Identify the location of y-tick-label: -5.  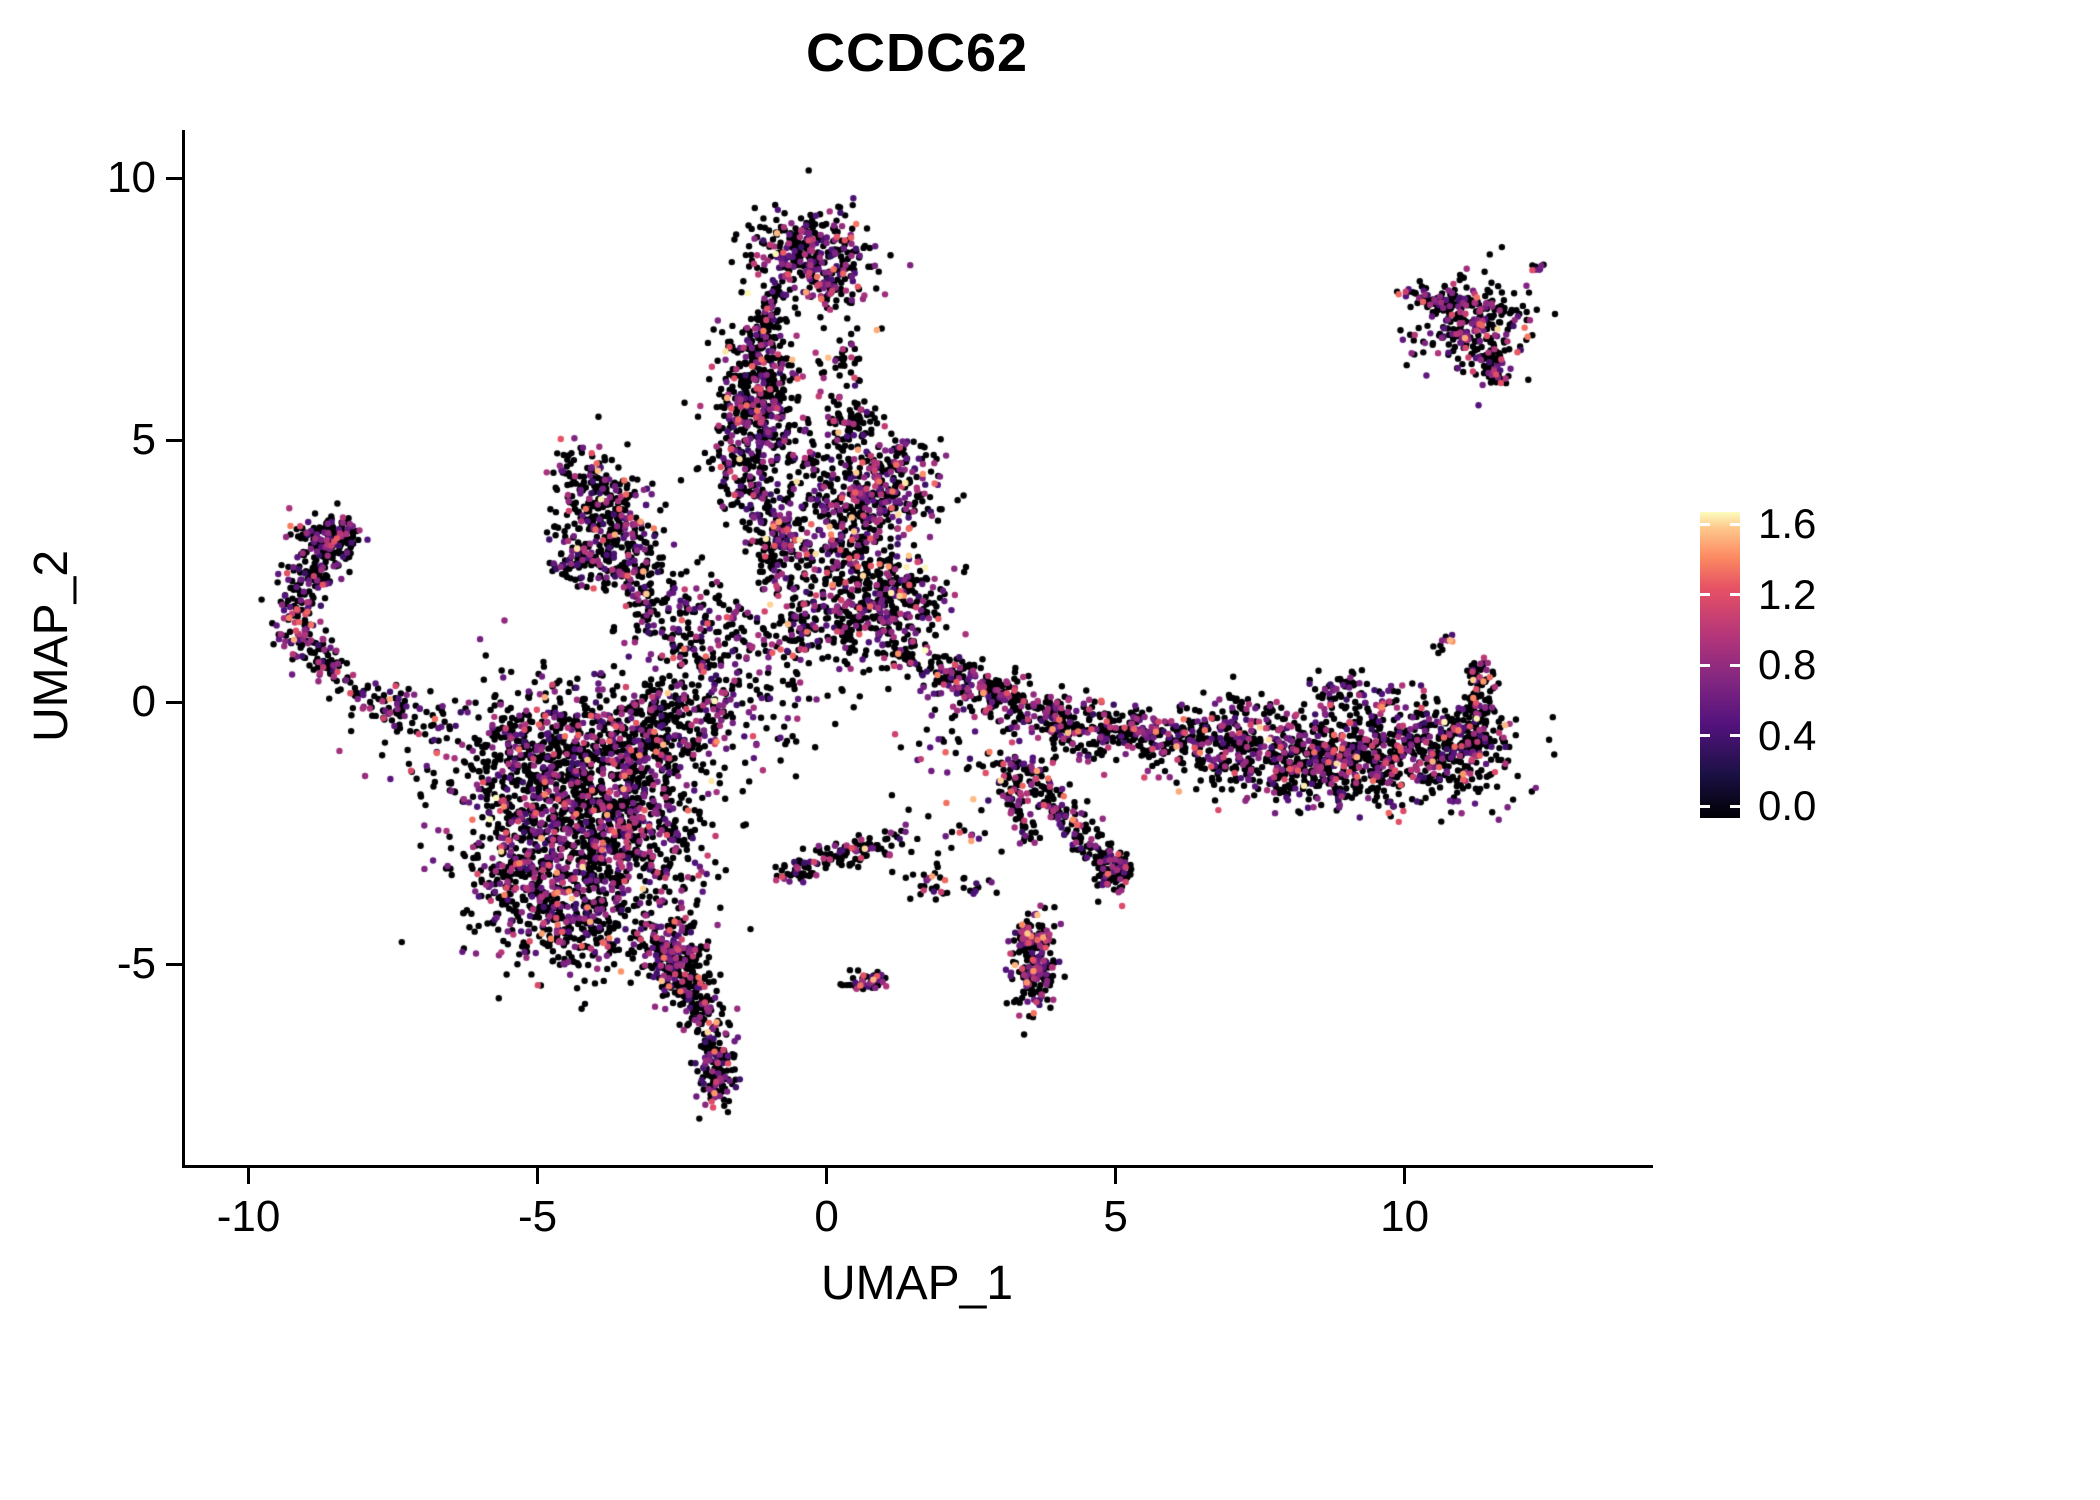
(136, 964).